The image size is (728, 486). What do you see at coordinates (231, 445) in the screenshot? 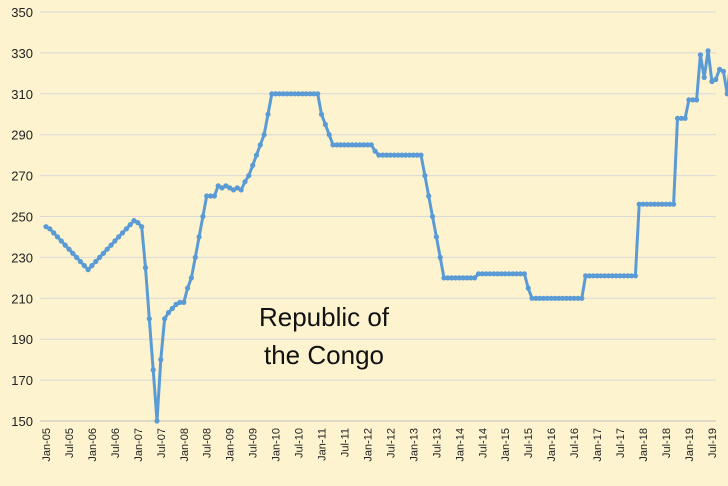
I see `x-tick-label: Jan-09` at bounding box center [231, 445].